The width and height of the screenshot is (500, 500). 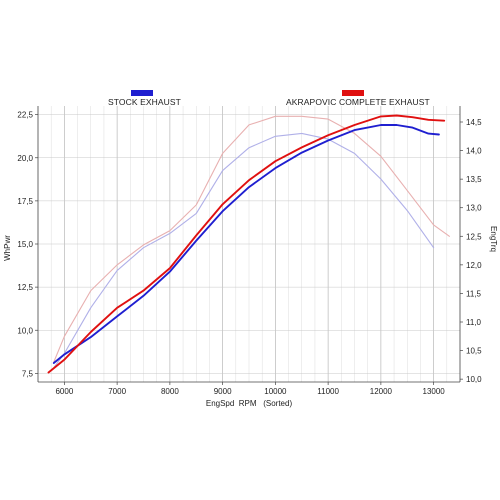 I want to click on y-left-tick-label: 15,0, so click(x=25, y=244).